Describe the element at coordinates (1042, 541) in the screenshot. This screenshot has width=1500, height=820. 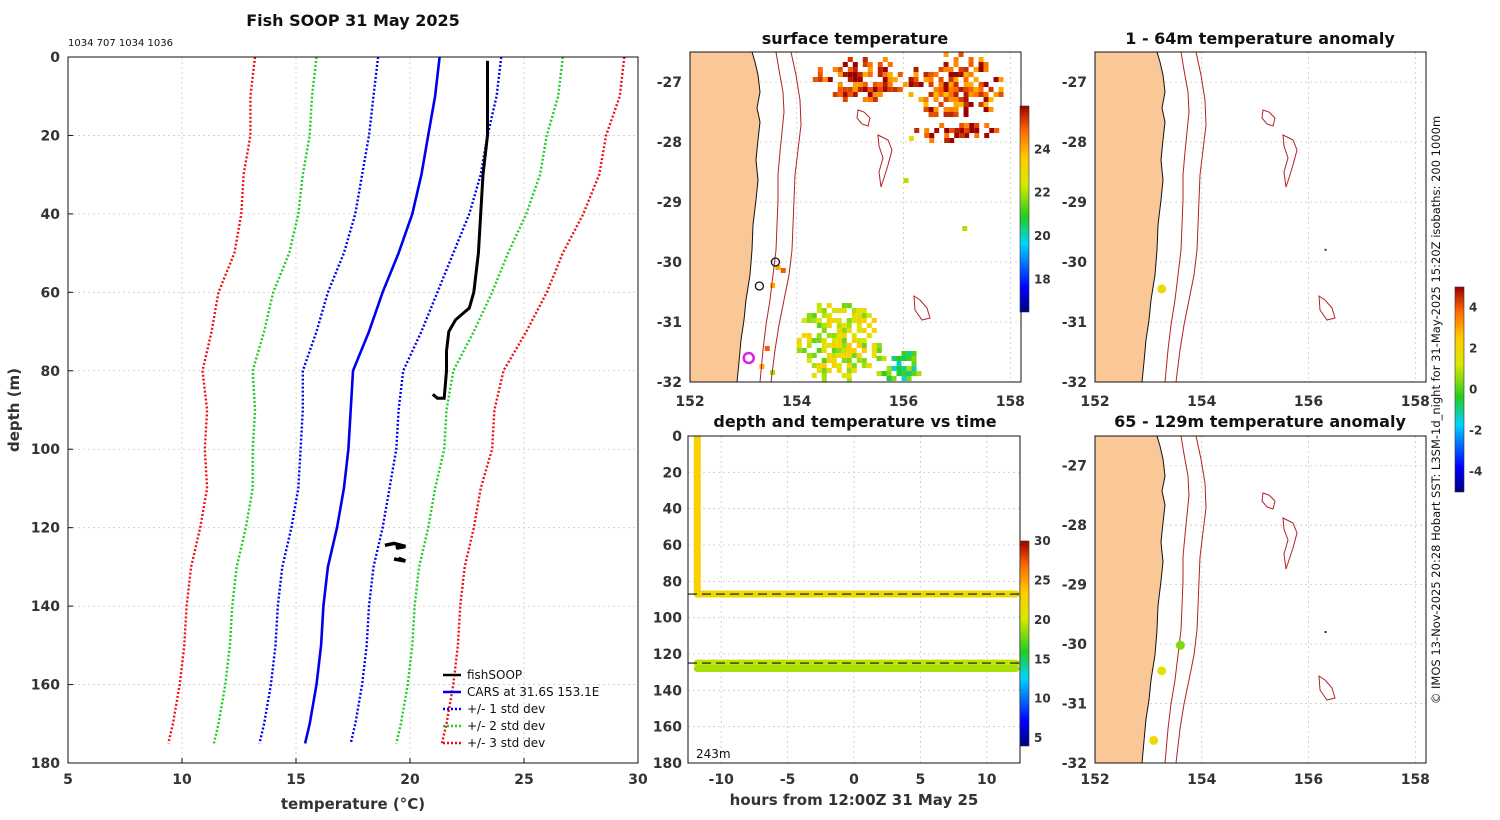
I see `colorbar-tick-label: 30` at that location.